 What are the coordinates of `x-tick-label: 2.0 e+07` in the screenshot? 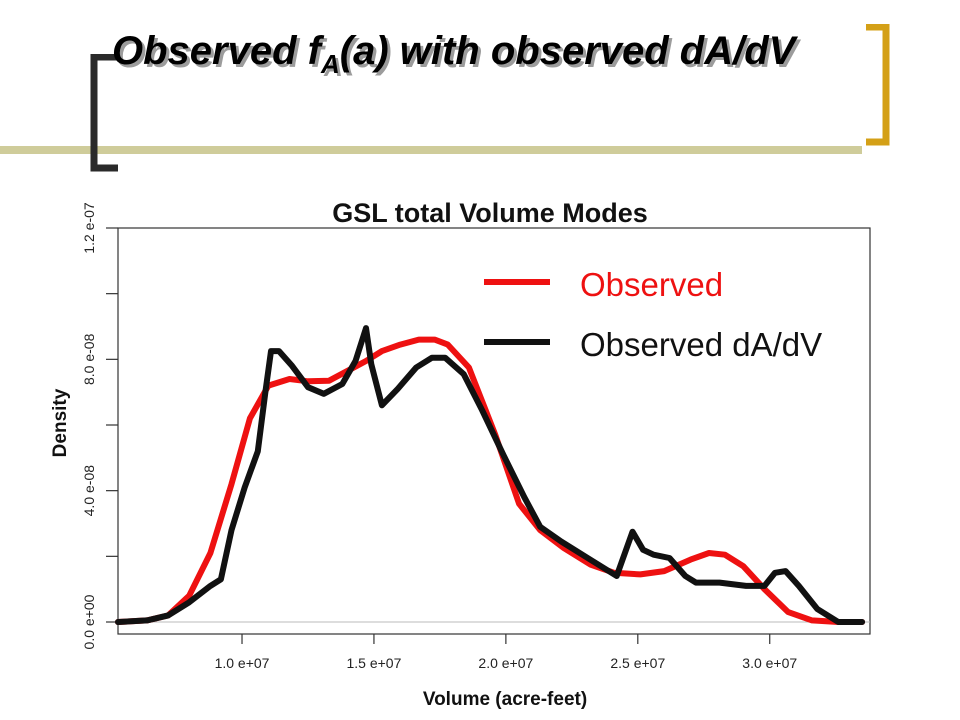 It's located at (505, 663).